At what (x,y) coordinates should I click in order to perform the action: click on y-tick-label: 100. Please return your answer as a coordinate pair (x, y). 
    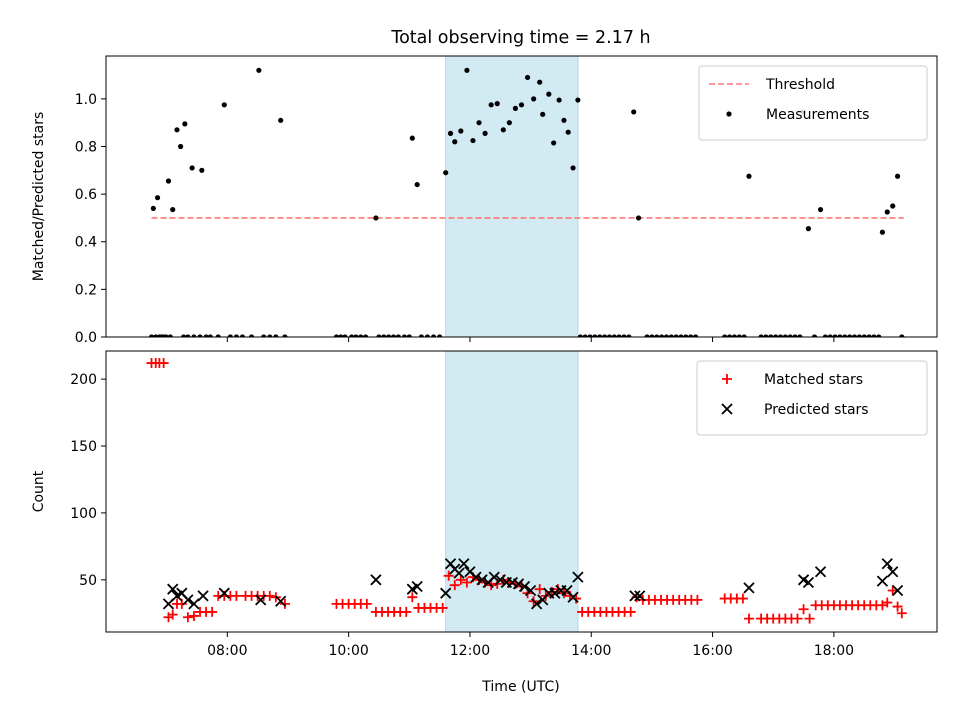
    Looking at the image, I should click on (83, 514).